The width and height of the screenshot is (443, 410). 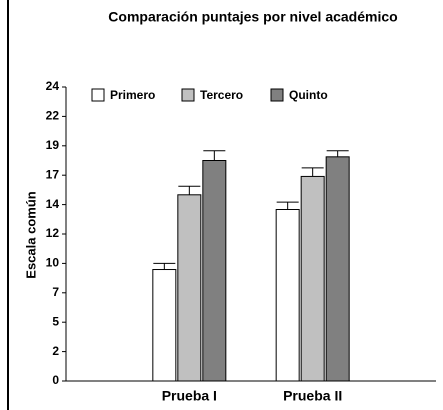 I want to click on legend-label: Primero, so click(x=132, y=95).